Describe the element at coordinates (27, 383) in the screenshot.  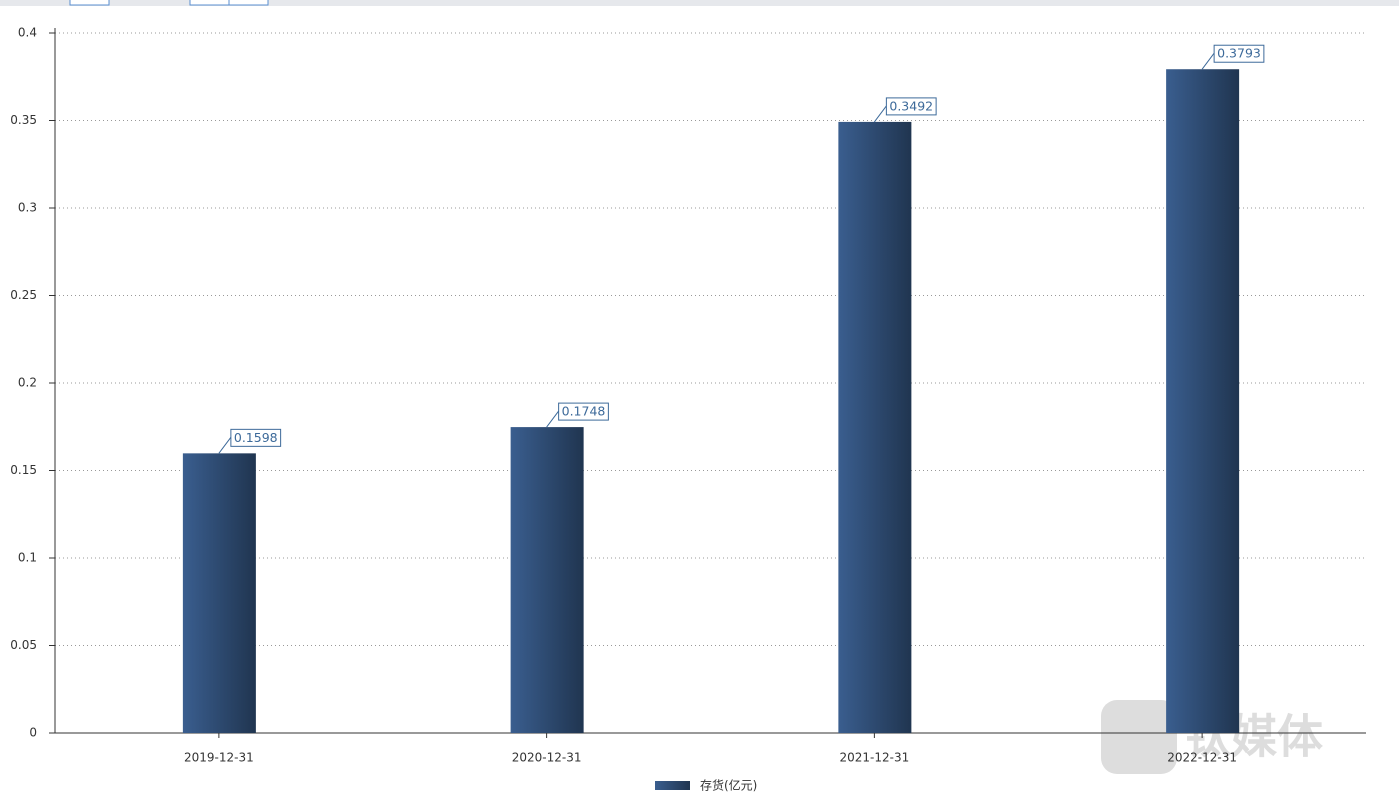
I see `y-tick-label: 0.2` at that location.